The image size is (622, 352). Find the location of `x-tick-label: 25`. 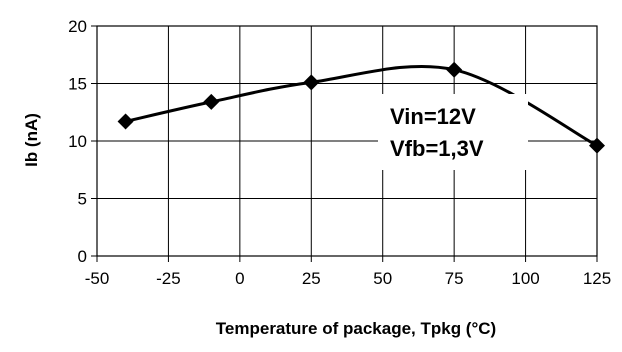

x-tick-label: 25 is located at coordinates (311, 278).